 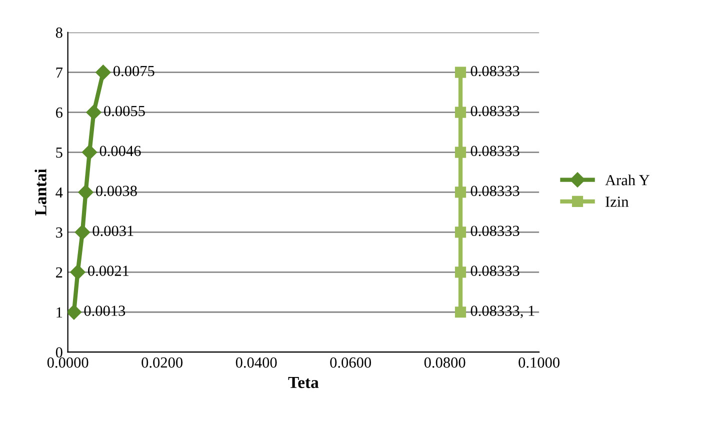 What do you see at coordinates (256, 362) in the screenshot?
I see `x-tick-label: 0.0400` at bounding box center [256, 362].